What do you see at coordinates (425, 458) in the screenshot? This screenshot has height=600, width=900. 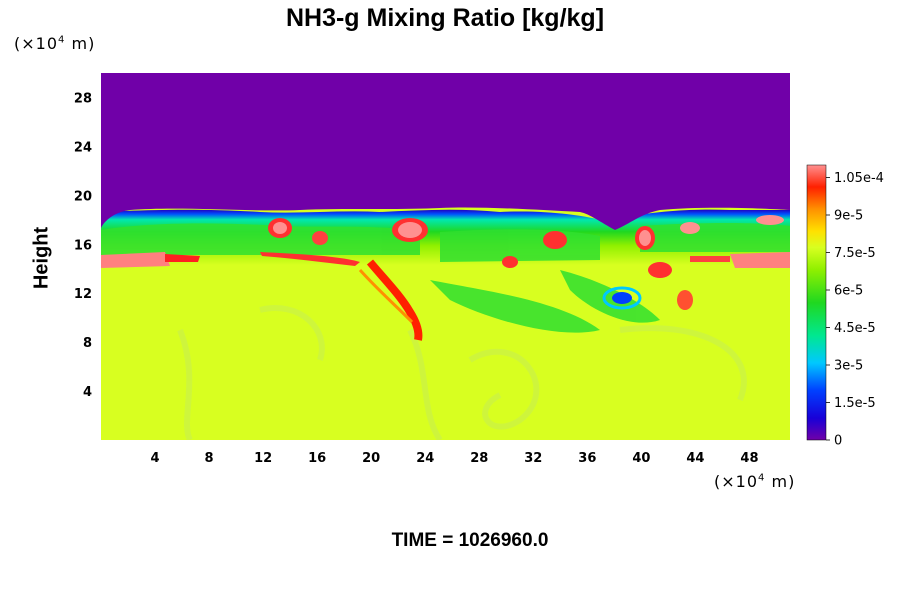 I see `x-tick-label: 24` at bounding box center [425, 458].